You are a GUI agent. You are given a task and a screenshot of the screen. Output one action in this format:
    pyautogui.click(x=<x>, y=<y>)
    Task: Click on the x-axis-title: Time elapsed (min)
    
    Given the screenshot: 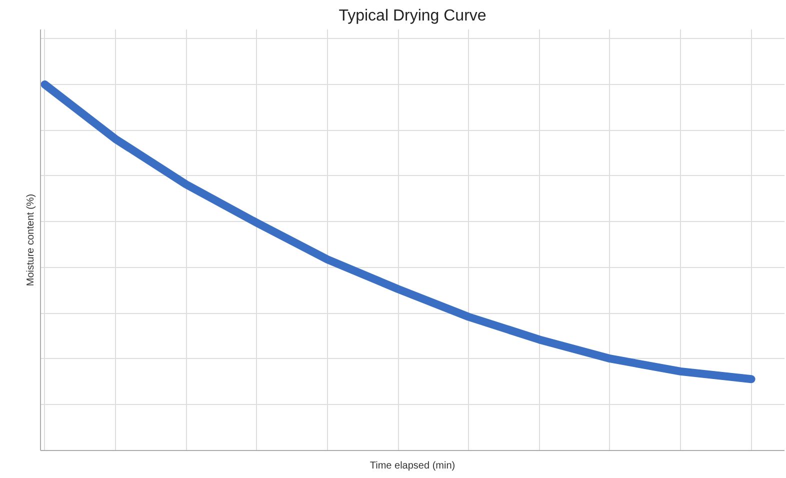 What is the action you would take?
    pyautogui.click(x=413, y=466)
    